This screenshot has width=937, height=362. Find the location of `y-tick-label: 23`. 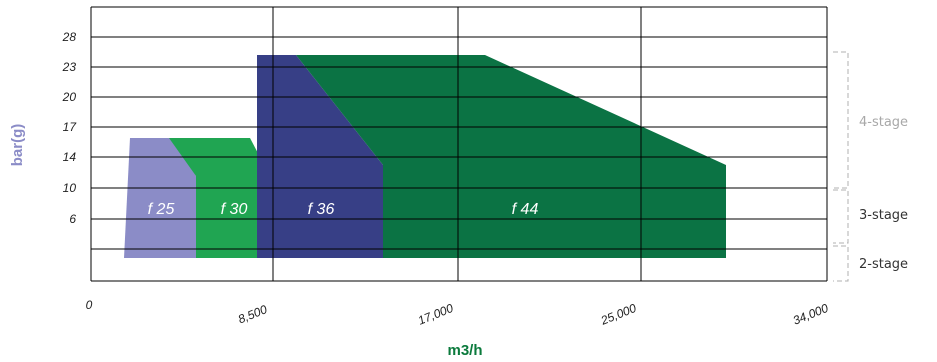

y-tick-label: 23 is located at coordinates (69, 67).